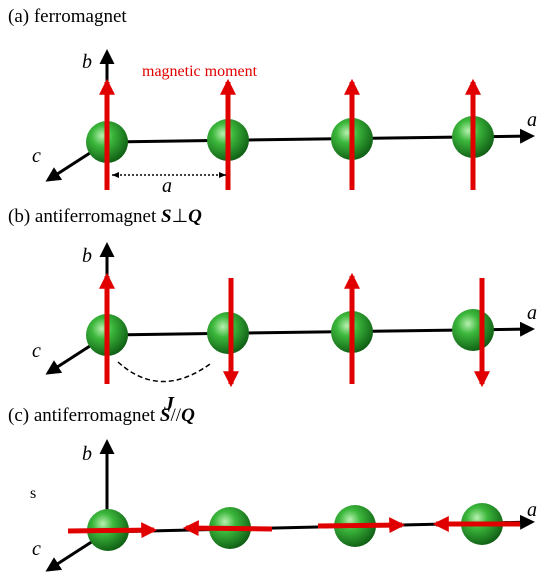 The width and height of the screenshot is (538, 575). Describe the element at coordinates (200, 71) in the screenshot. I see `moment-label: magnetic moment` at that location.